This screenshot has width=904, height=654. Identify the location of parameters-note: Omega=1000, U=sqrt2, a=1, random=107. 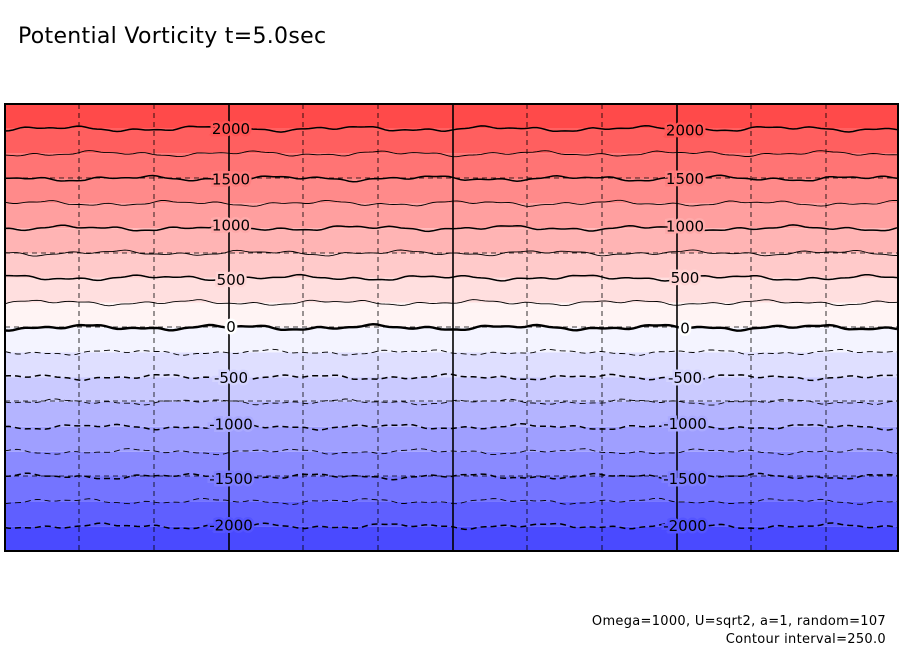
(738, 621).